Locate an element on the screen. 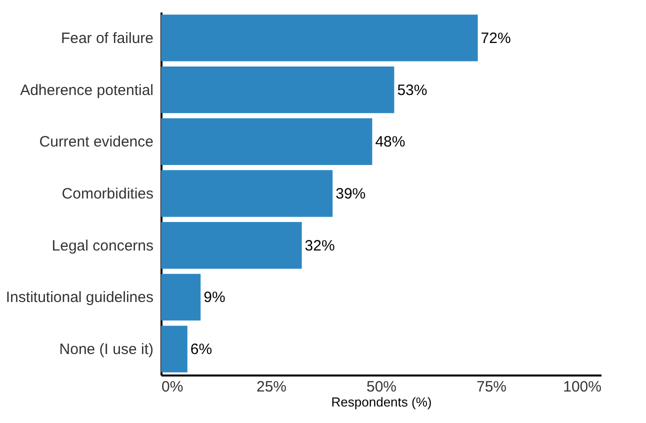 Image resolution: width=646 pixels, height=423 pixels. x-tick-label: 50% is located at coordinates (381, 387).